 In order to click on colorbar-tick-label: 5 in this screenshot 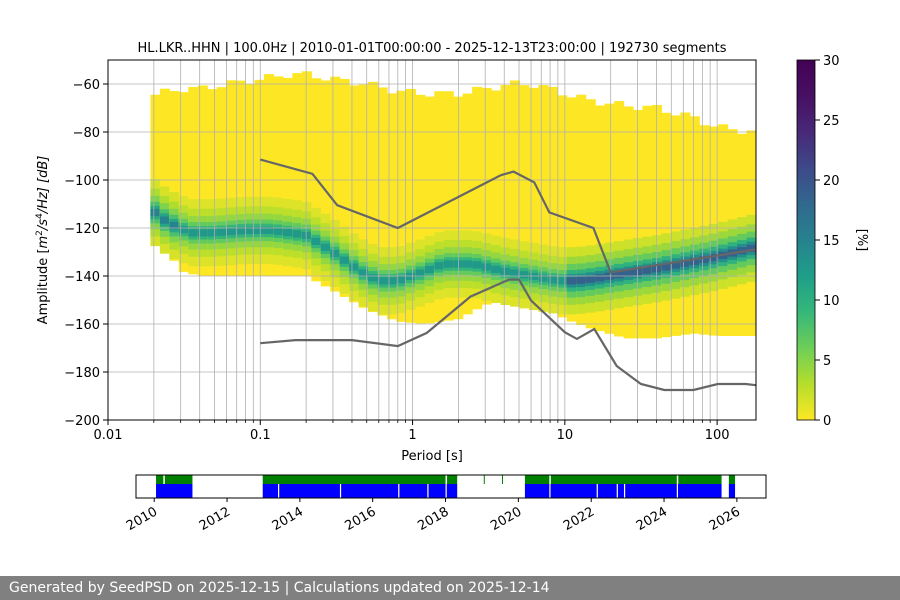, I will do `click(827, 361)`.